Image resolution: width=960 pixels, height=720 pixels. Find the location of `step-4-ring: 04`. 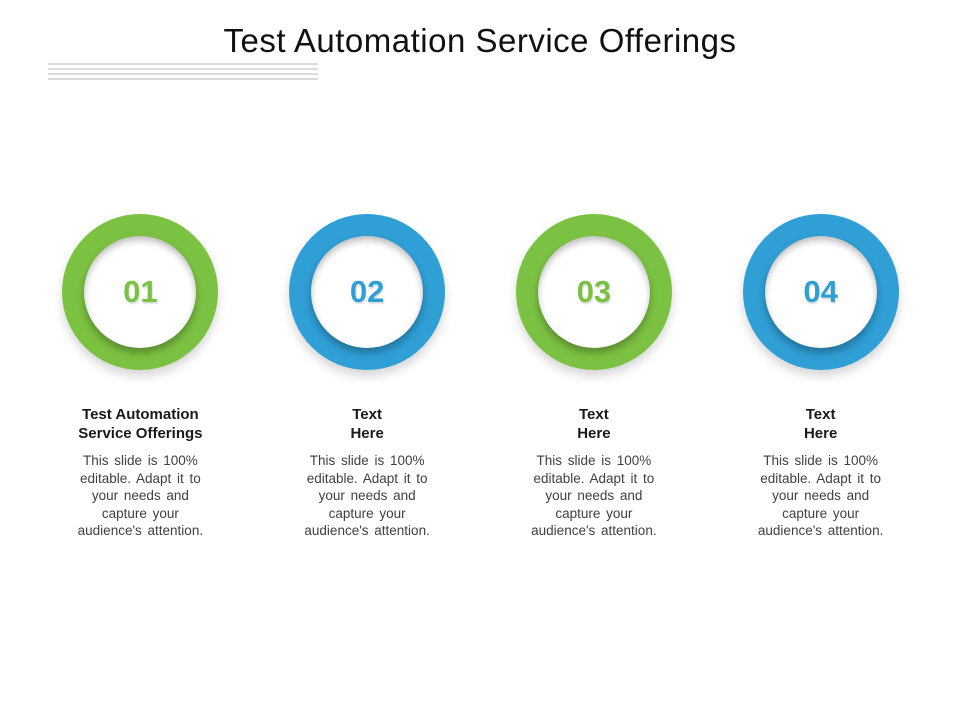

step-4-ring: 04 is located at coordinates (820, 292).